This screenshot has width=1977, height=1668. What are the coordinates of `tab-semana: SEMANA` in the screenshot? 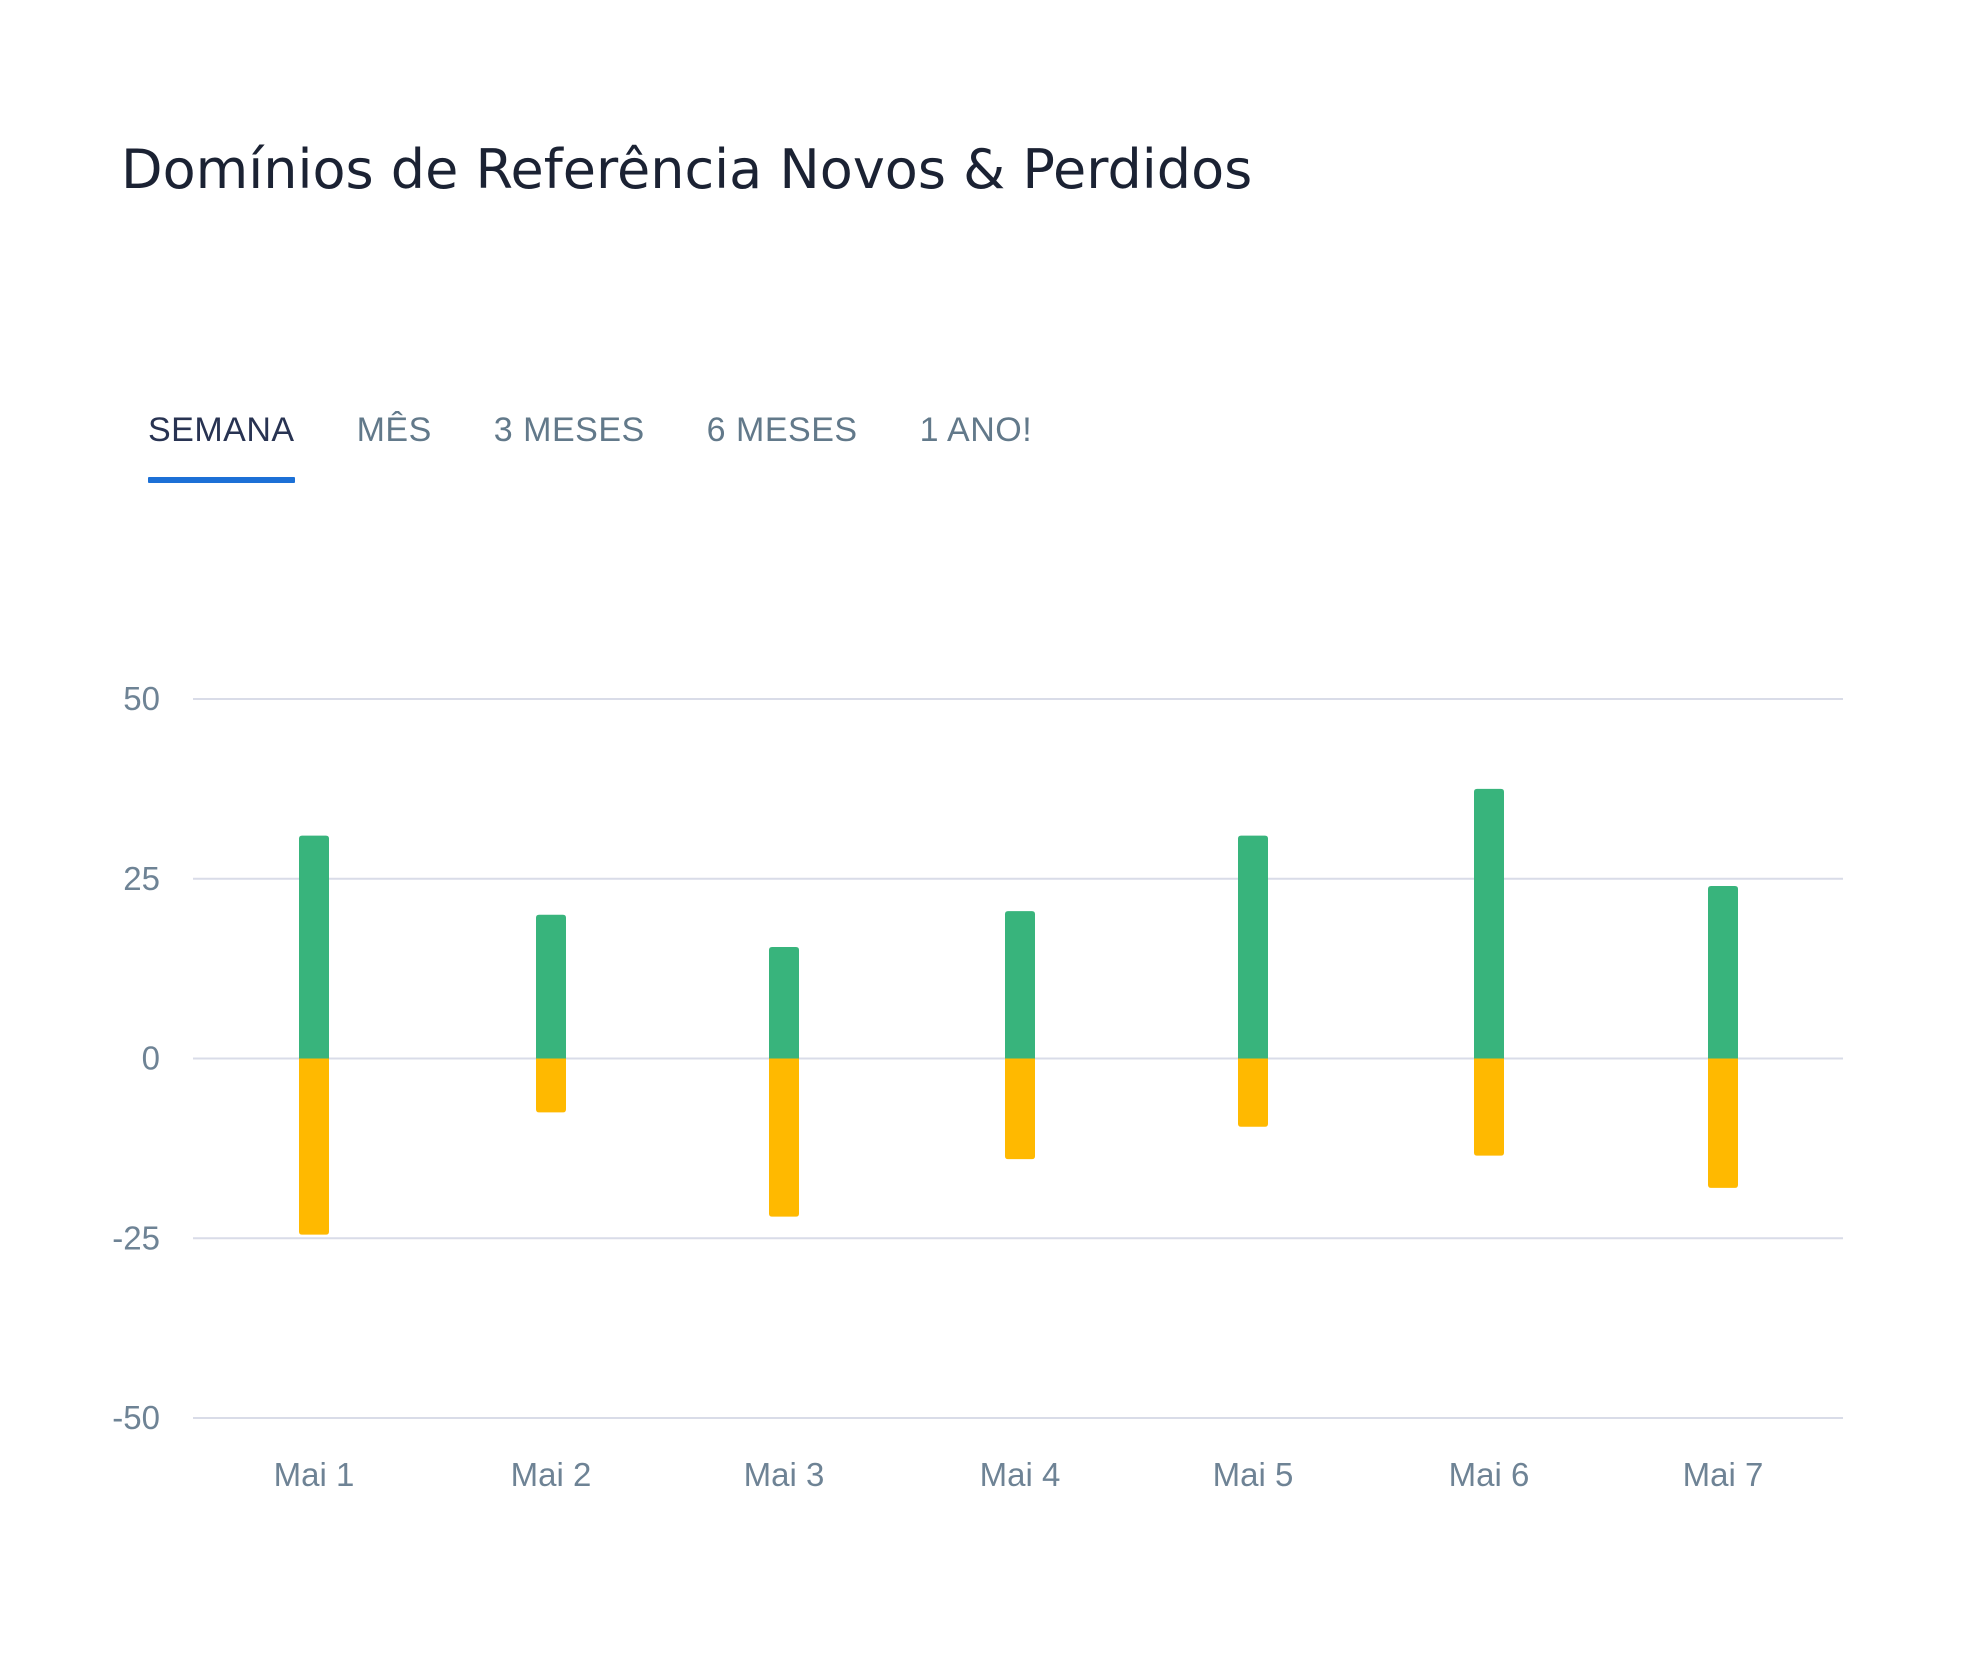 It's located at (221, 444).